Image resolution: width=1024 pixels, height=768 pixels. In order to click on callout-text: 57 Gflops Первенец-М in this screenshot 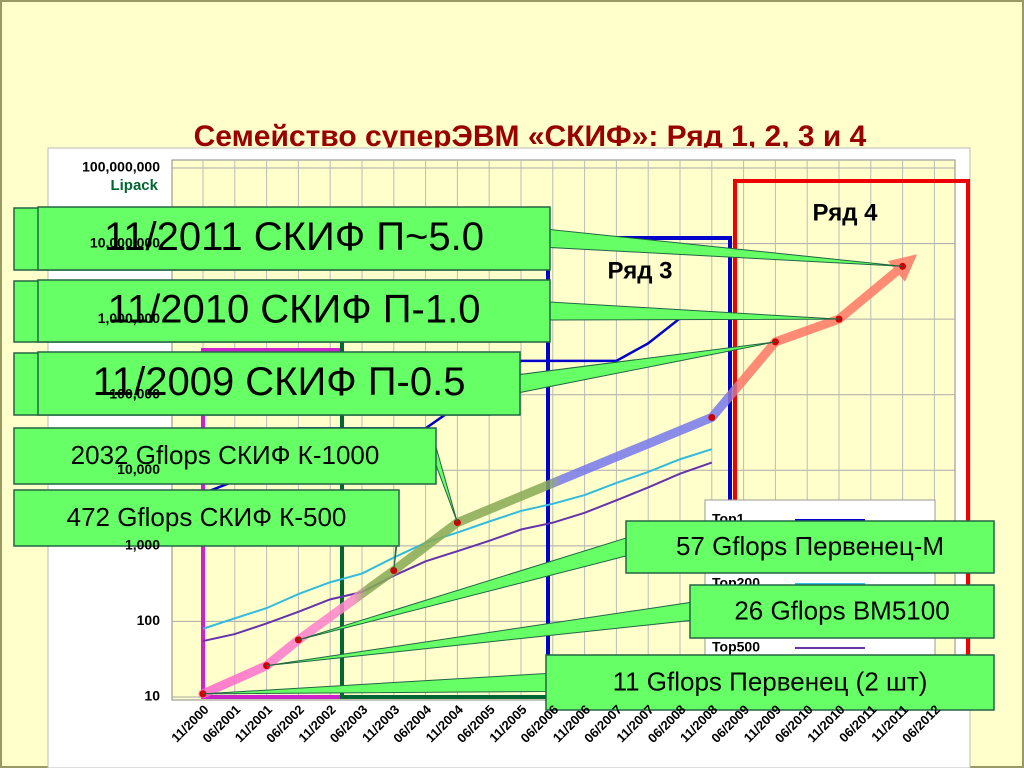, I will do `click(810, 546)`.